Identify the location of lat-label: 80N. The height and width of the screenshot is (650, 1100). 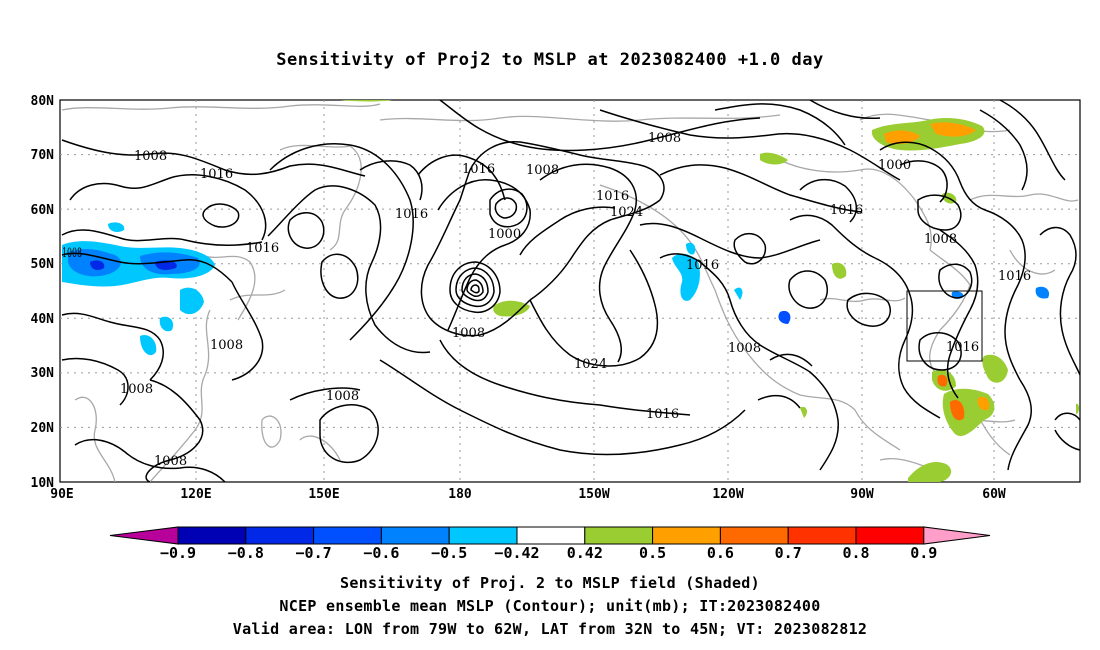
(43, 101).